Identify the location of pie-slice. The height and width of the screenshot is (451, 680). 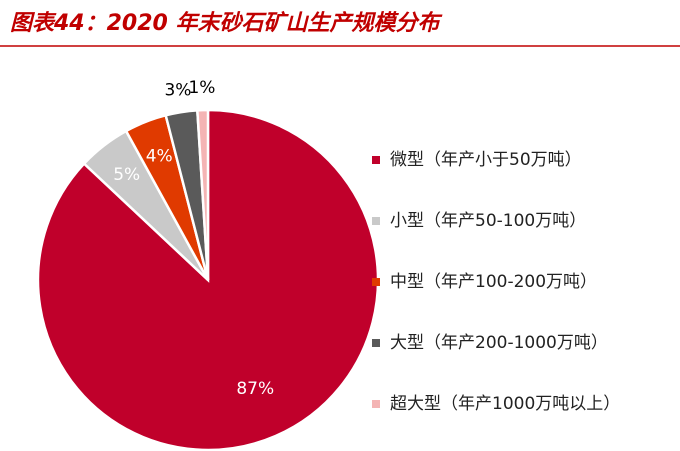
(202, 194).